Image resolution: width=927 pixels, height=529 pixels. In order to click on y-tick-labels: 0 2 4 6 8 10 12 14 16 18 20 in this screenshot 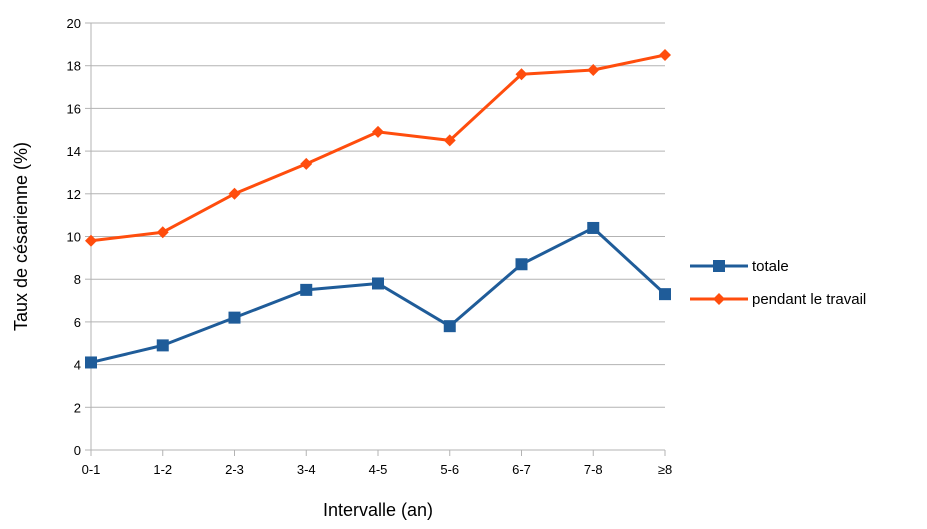, I will do `click(74, 237)`.